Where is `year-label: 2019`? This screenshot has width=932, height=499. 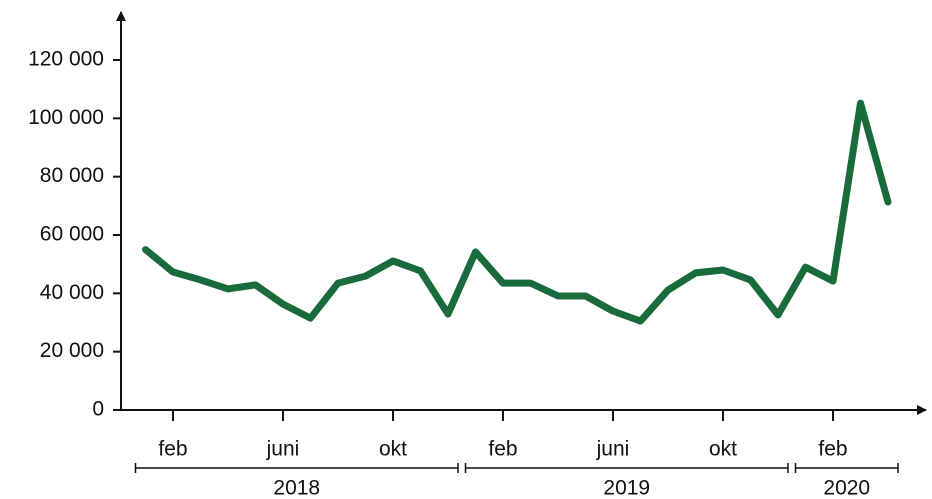 year-label: 2019 is located at coordinates (626, 488).